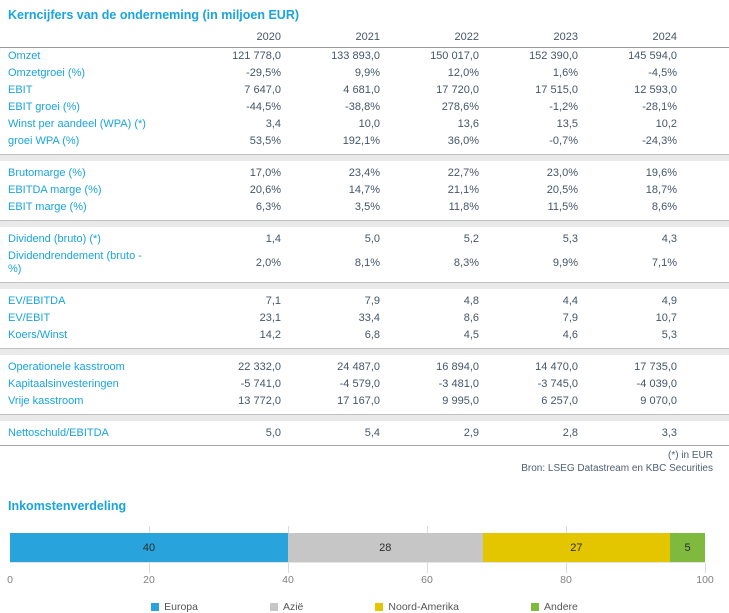  What do you see at coordinates (369, 318) in the screenshot?
I see `cell-value: 33,4` at bounding box center [369, 318].